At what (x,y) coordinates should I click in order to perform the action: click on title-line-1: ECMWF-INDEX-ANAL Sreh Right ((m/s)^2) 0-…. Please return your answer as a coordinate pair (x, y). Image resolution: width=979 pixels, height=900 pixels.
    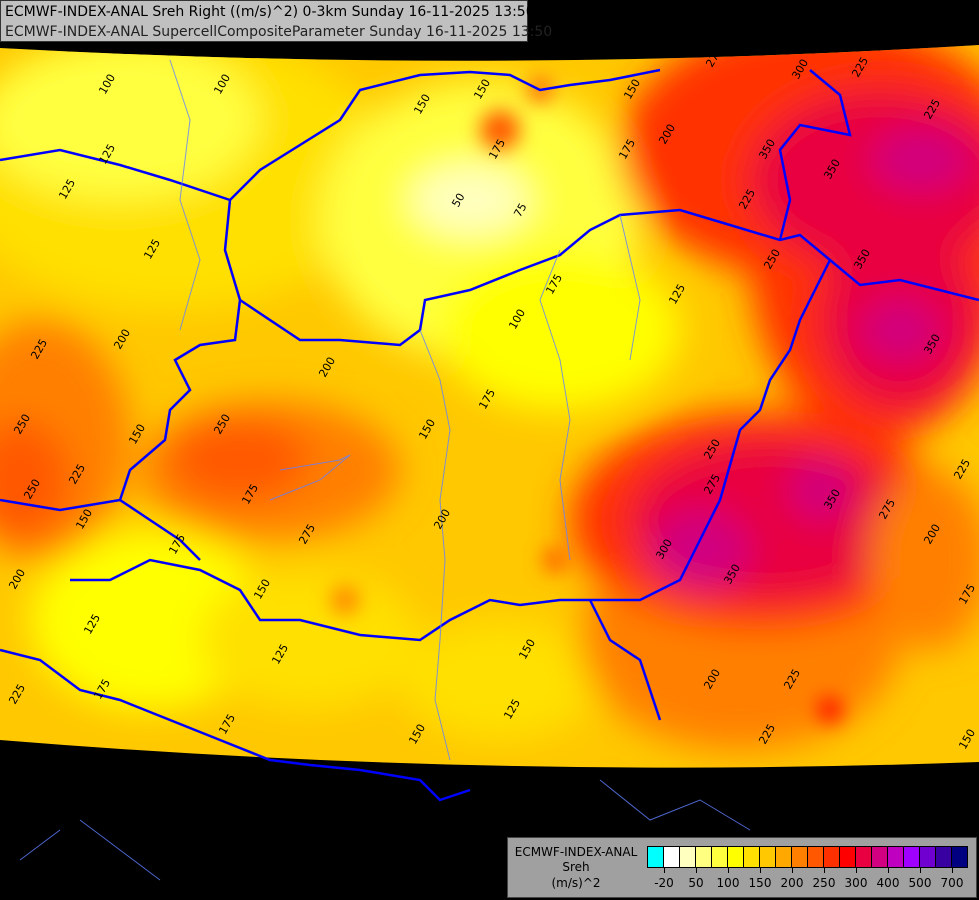
    Looking at the image, I should click on (270, 12).